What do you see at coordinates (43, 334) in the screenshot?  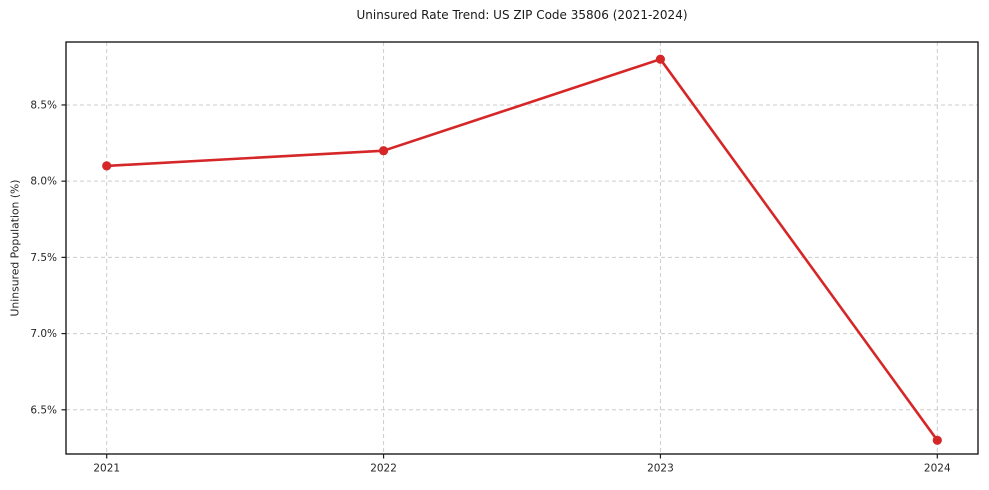 I see `y-tick-label: 7.0%` at bounding box center [43, 334].